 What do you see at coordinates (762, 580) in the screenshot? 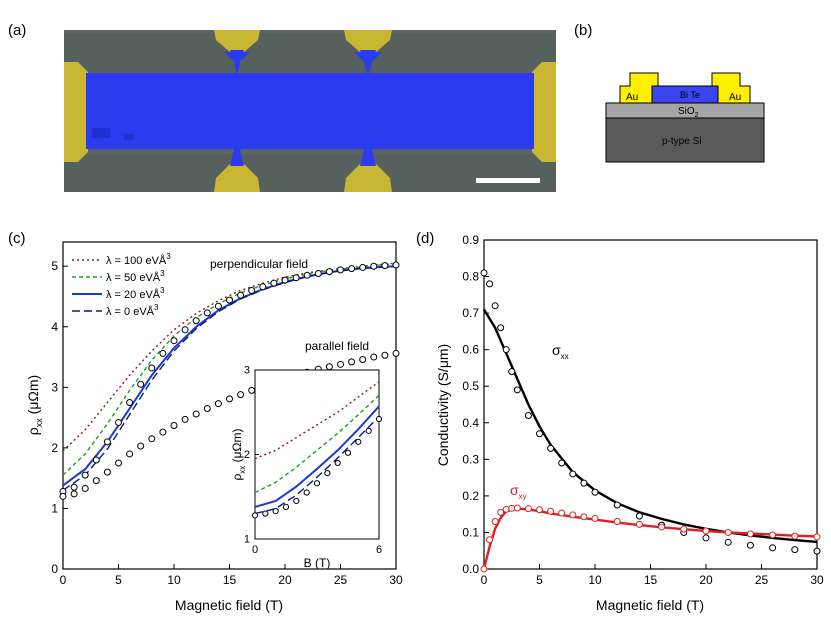
I see `x-tick-label: 25` at bounding box center [762, 580].